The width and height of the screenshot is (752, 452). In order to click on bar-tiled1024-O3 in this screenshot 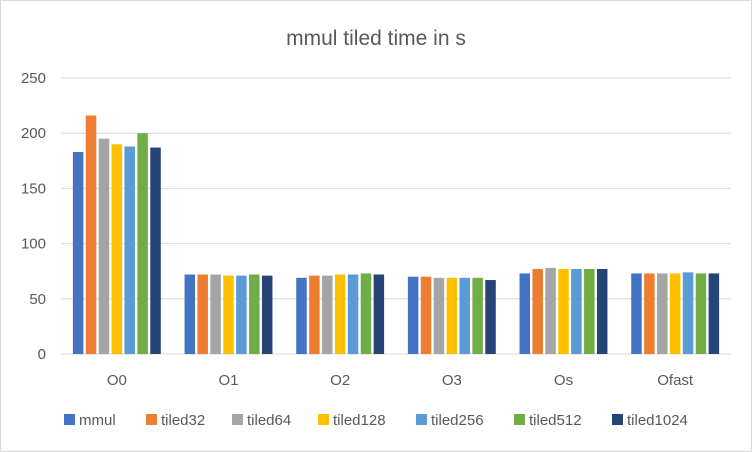, I will do `click(490, 317)`.